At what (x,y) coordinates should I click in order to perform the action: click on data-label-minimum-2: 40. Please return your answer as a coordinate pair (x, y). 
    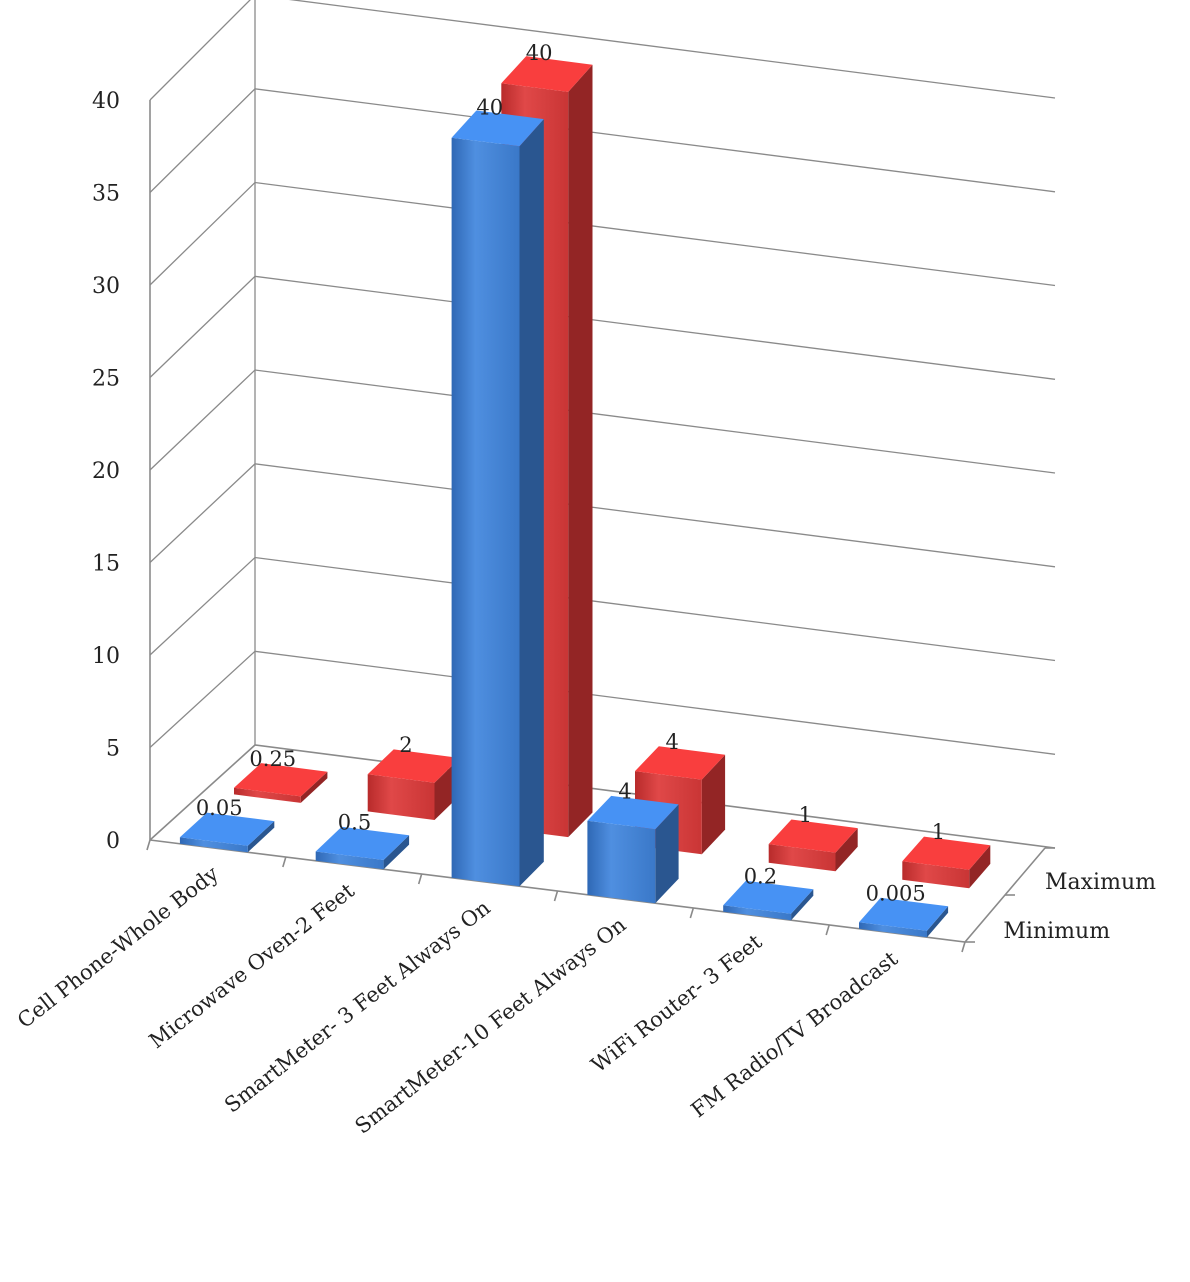
    Looking at the image, I should click on (489, 107).